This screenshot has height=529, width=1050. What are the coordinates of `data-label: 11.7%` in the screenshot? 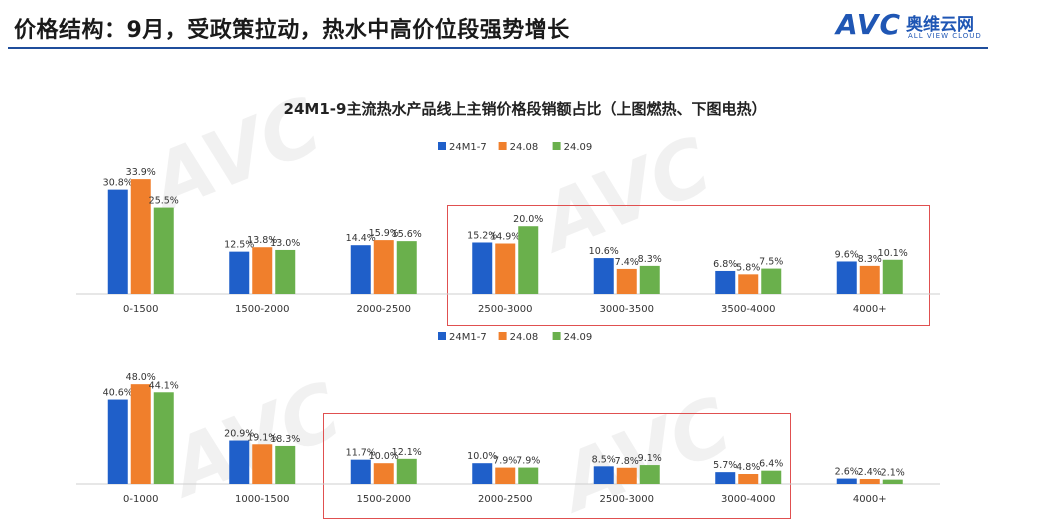 It's located at (361, 453).